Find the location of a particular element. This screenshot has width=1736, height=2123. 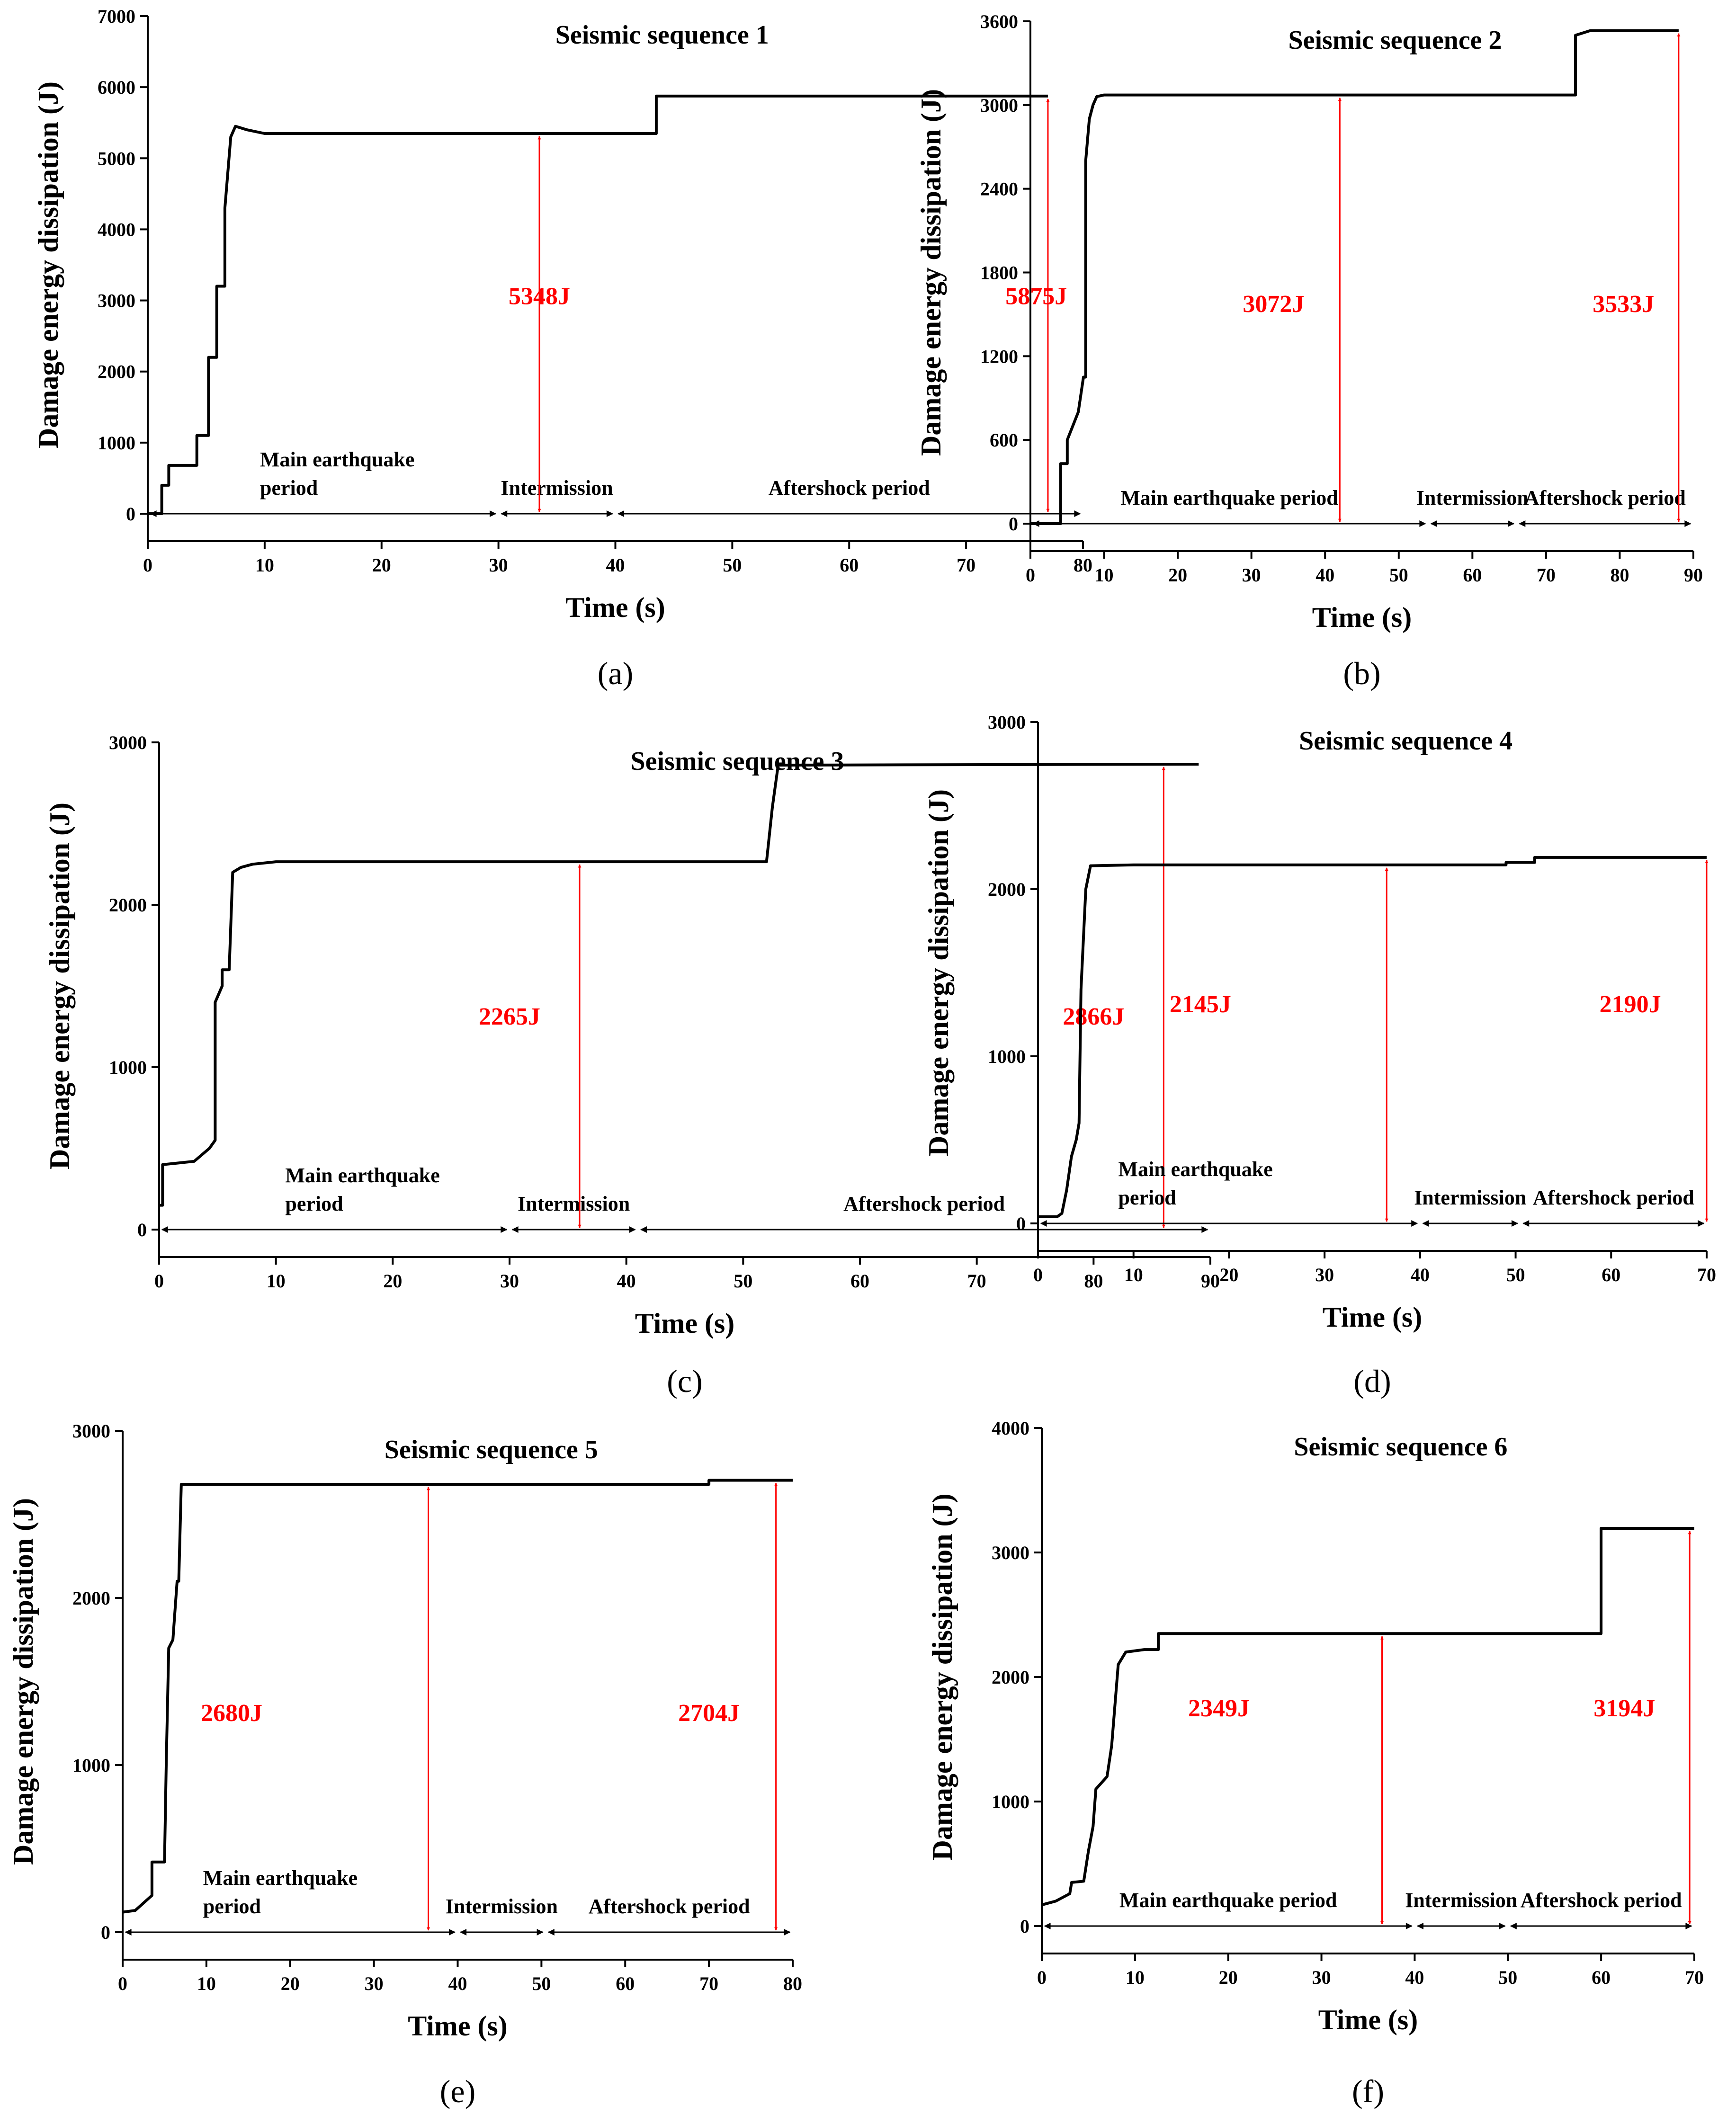

x-tick-label: 90 is located at coordinates (1210, 1281).